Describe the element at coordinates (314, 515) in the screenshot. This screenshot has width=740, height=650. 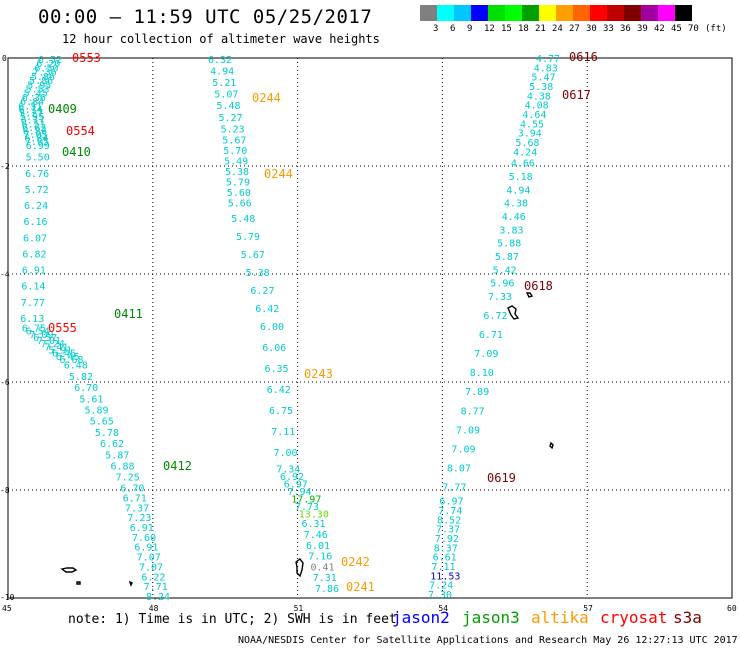
I see `track2-value: 13.30` at that location.